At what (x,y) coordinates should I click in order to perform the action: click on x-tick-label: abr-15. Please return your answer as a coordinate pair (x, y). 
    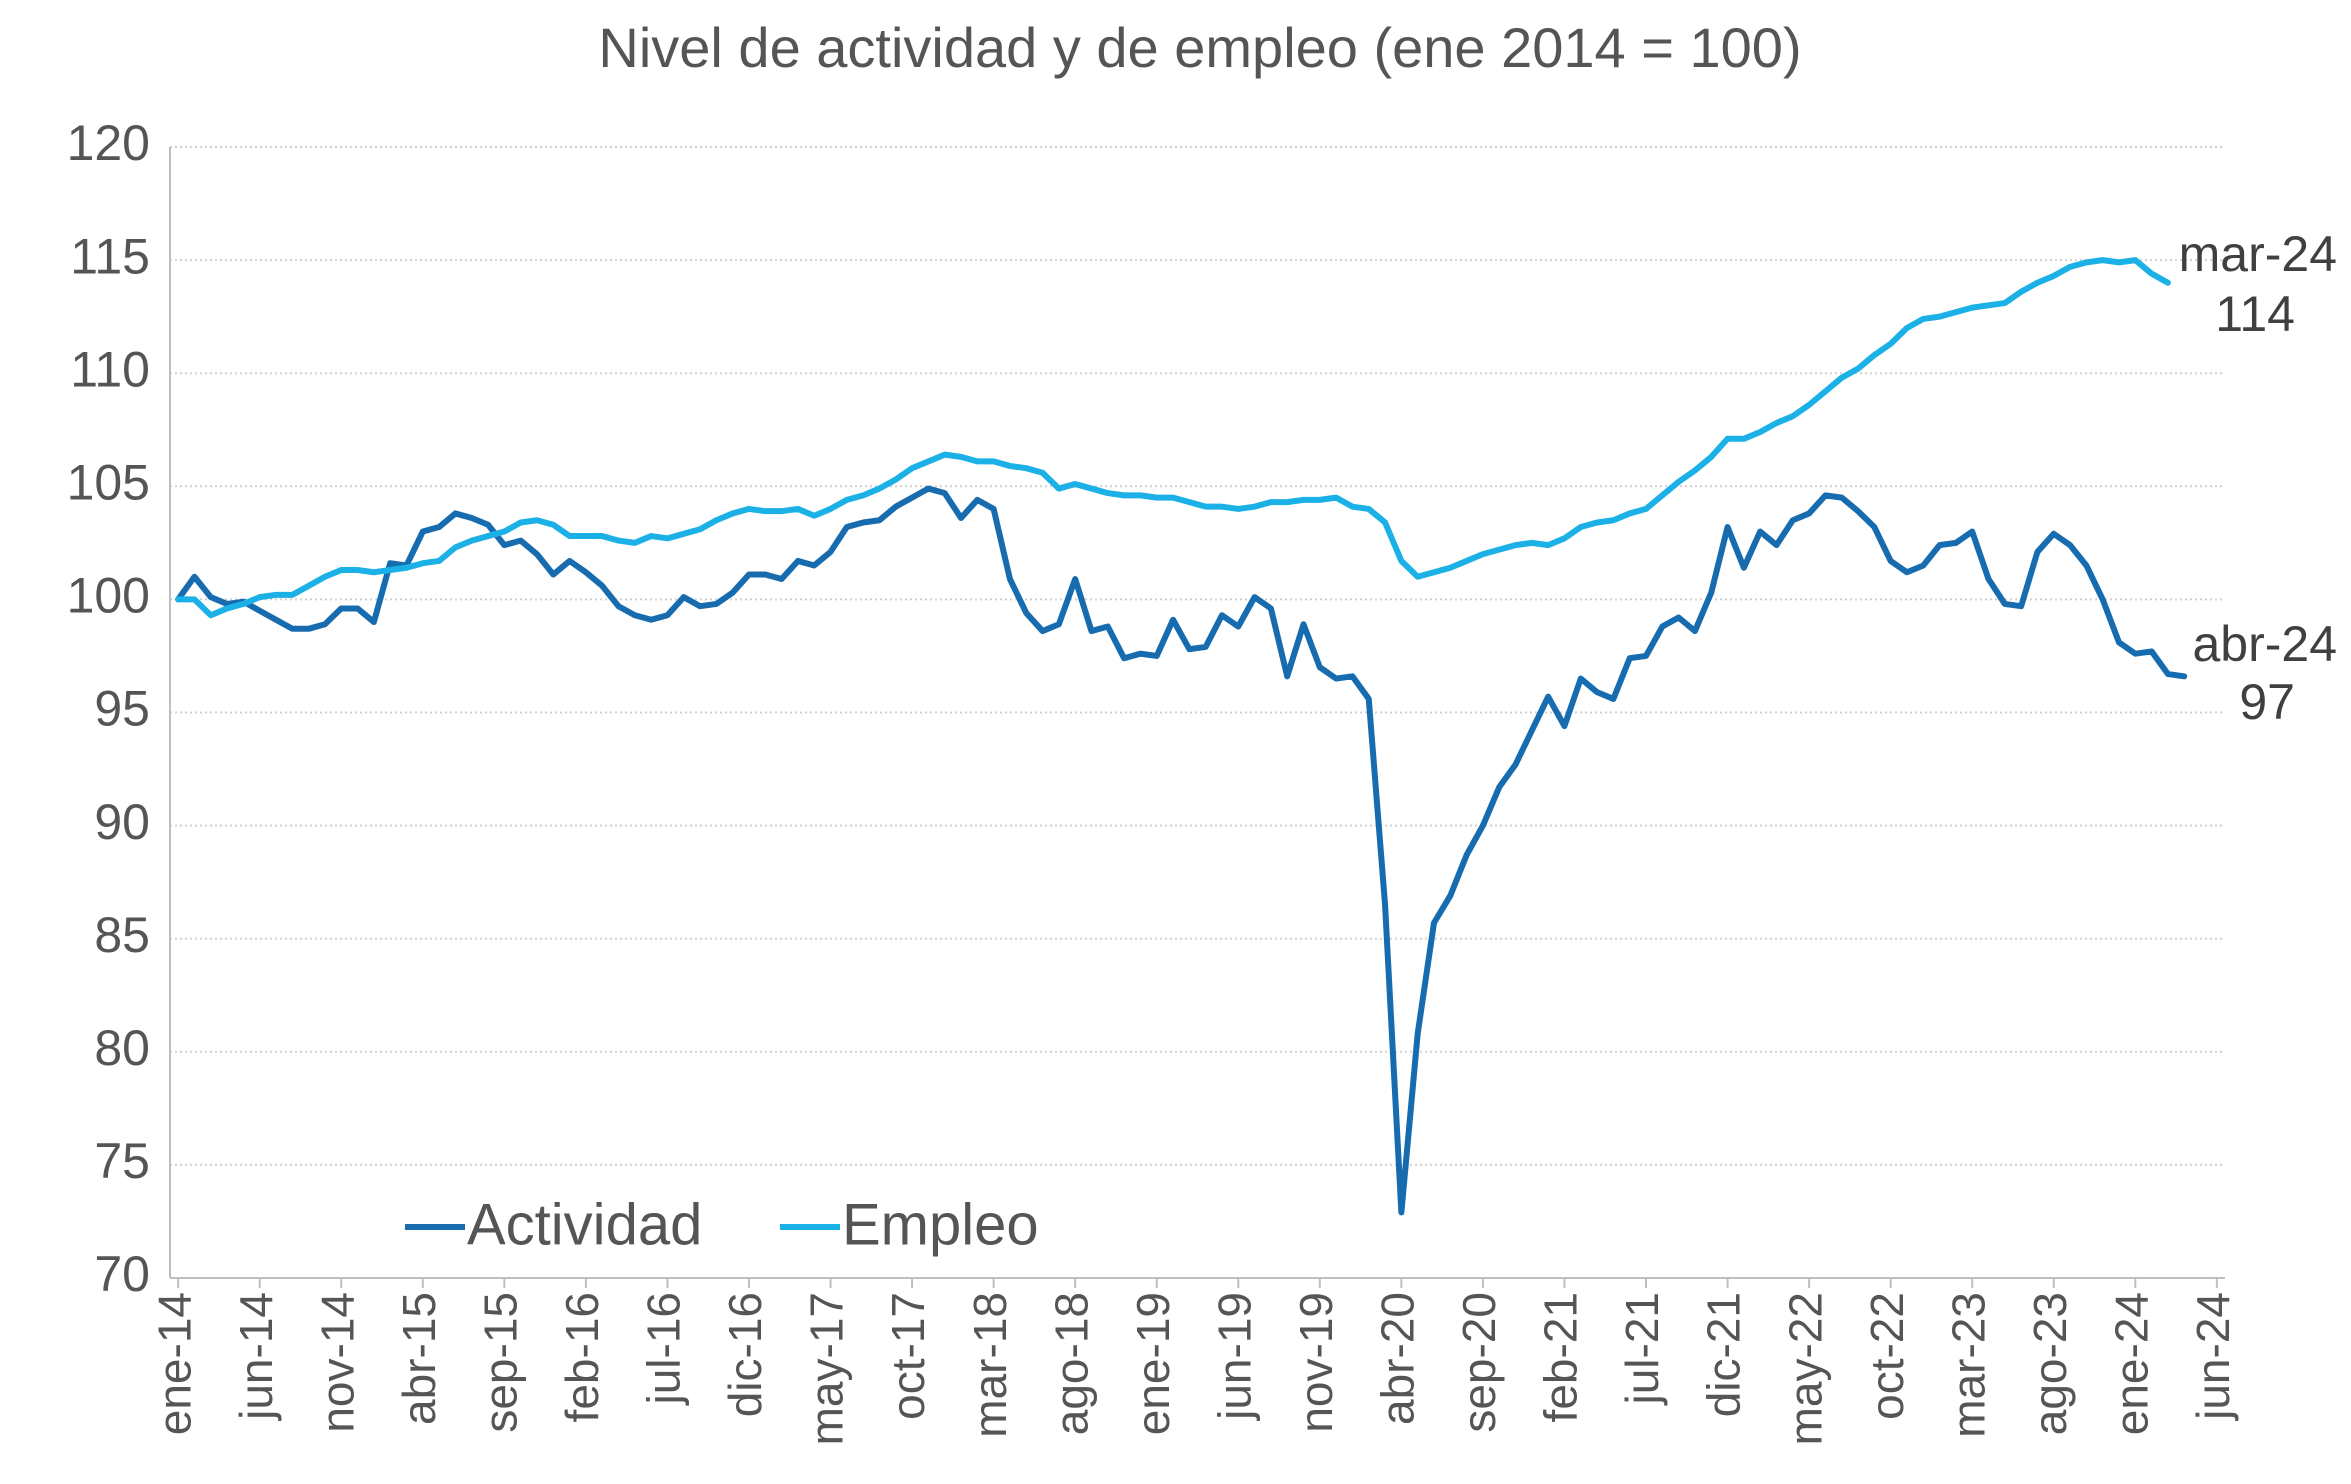
    Looking at the image, I should click on (419, 1358).